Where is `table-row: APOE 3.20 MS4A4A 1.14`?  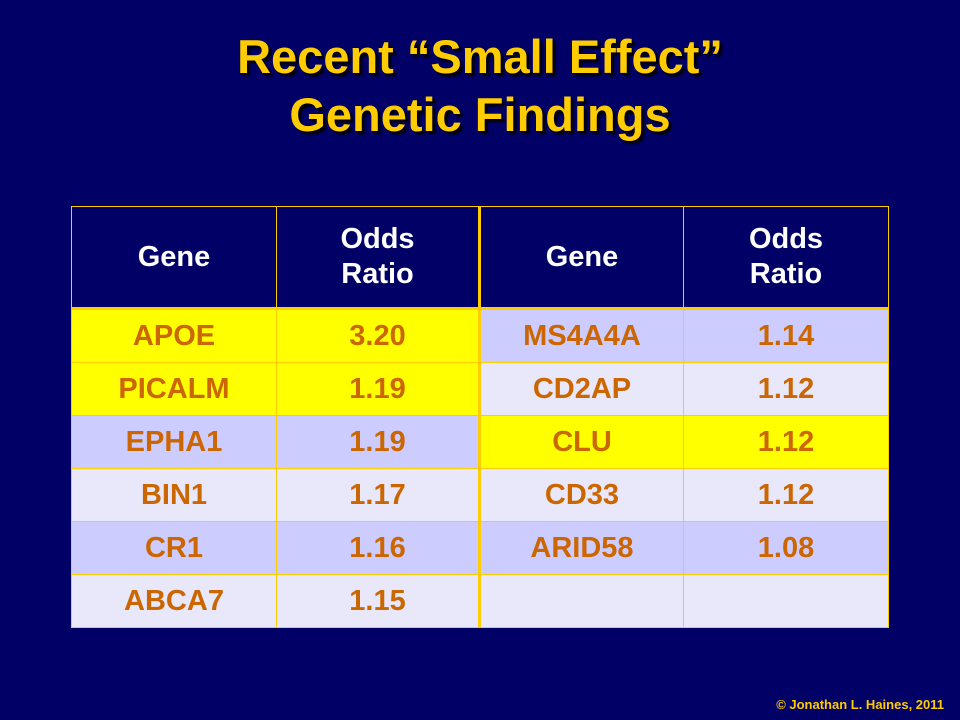
table-row: APOE 3.20 MS4A4A 1.14 is located at coordinates (480, 335).